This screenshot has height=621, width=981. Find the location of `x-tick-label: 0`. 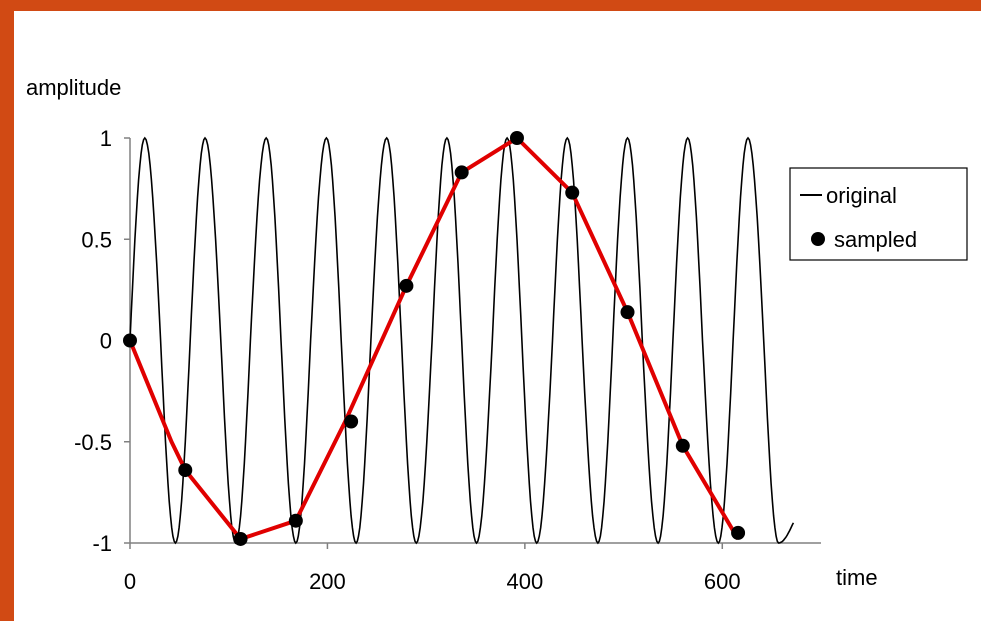

x-tick-label: 0 is located at coordinates (130, 581).